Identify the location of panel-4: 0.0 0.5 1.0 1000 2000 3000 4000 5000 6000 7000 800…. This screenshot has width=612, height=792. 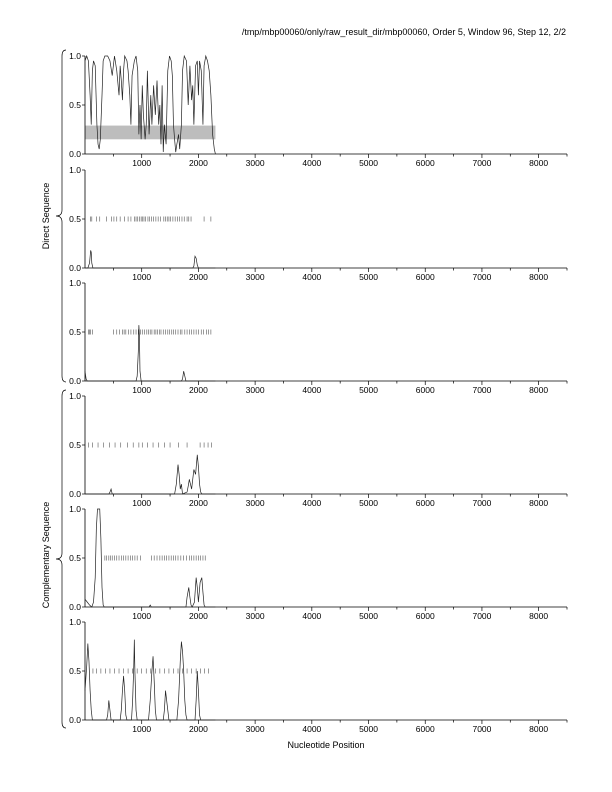
(318, 449).